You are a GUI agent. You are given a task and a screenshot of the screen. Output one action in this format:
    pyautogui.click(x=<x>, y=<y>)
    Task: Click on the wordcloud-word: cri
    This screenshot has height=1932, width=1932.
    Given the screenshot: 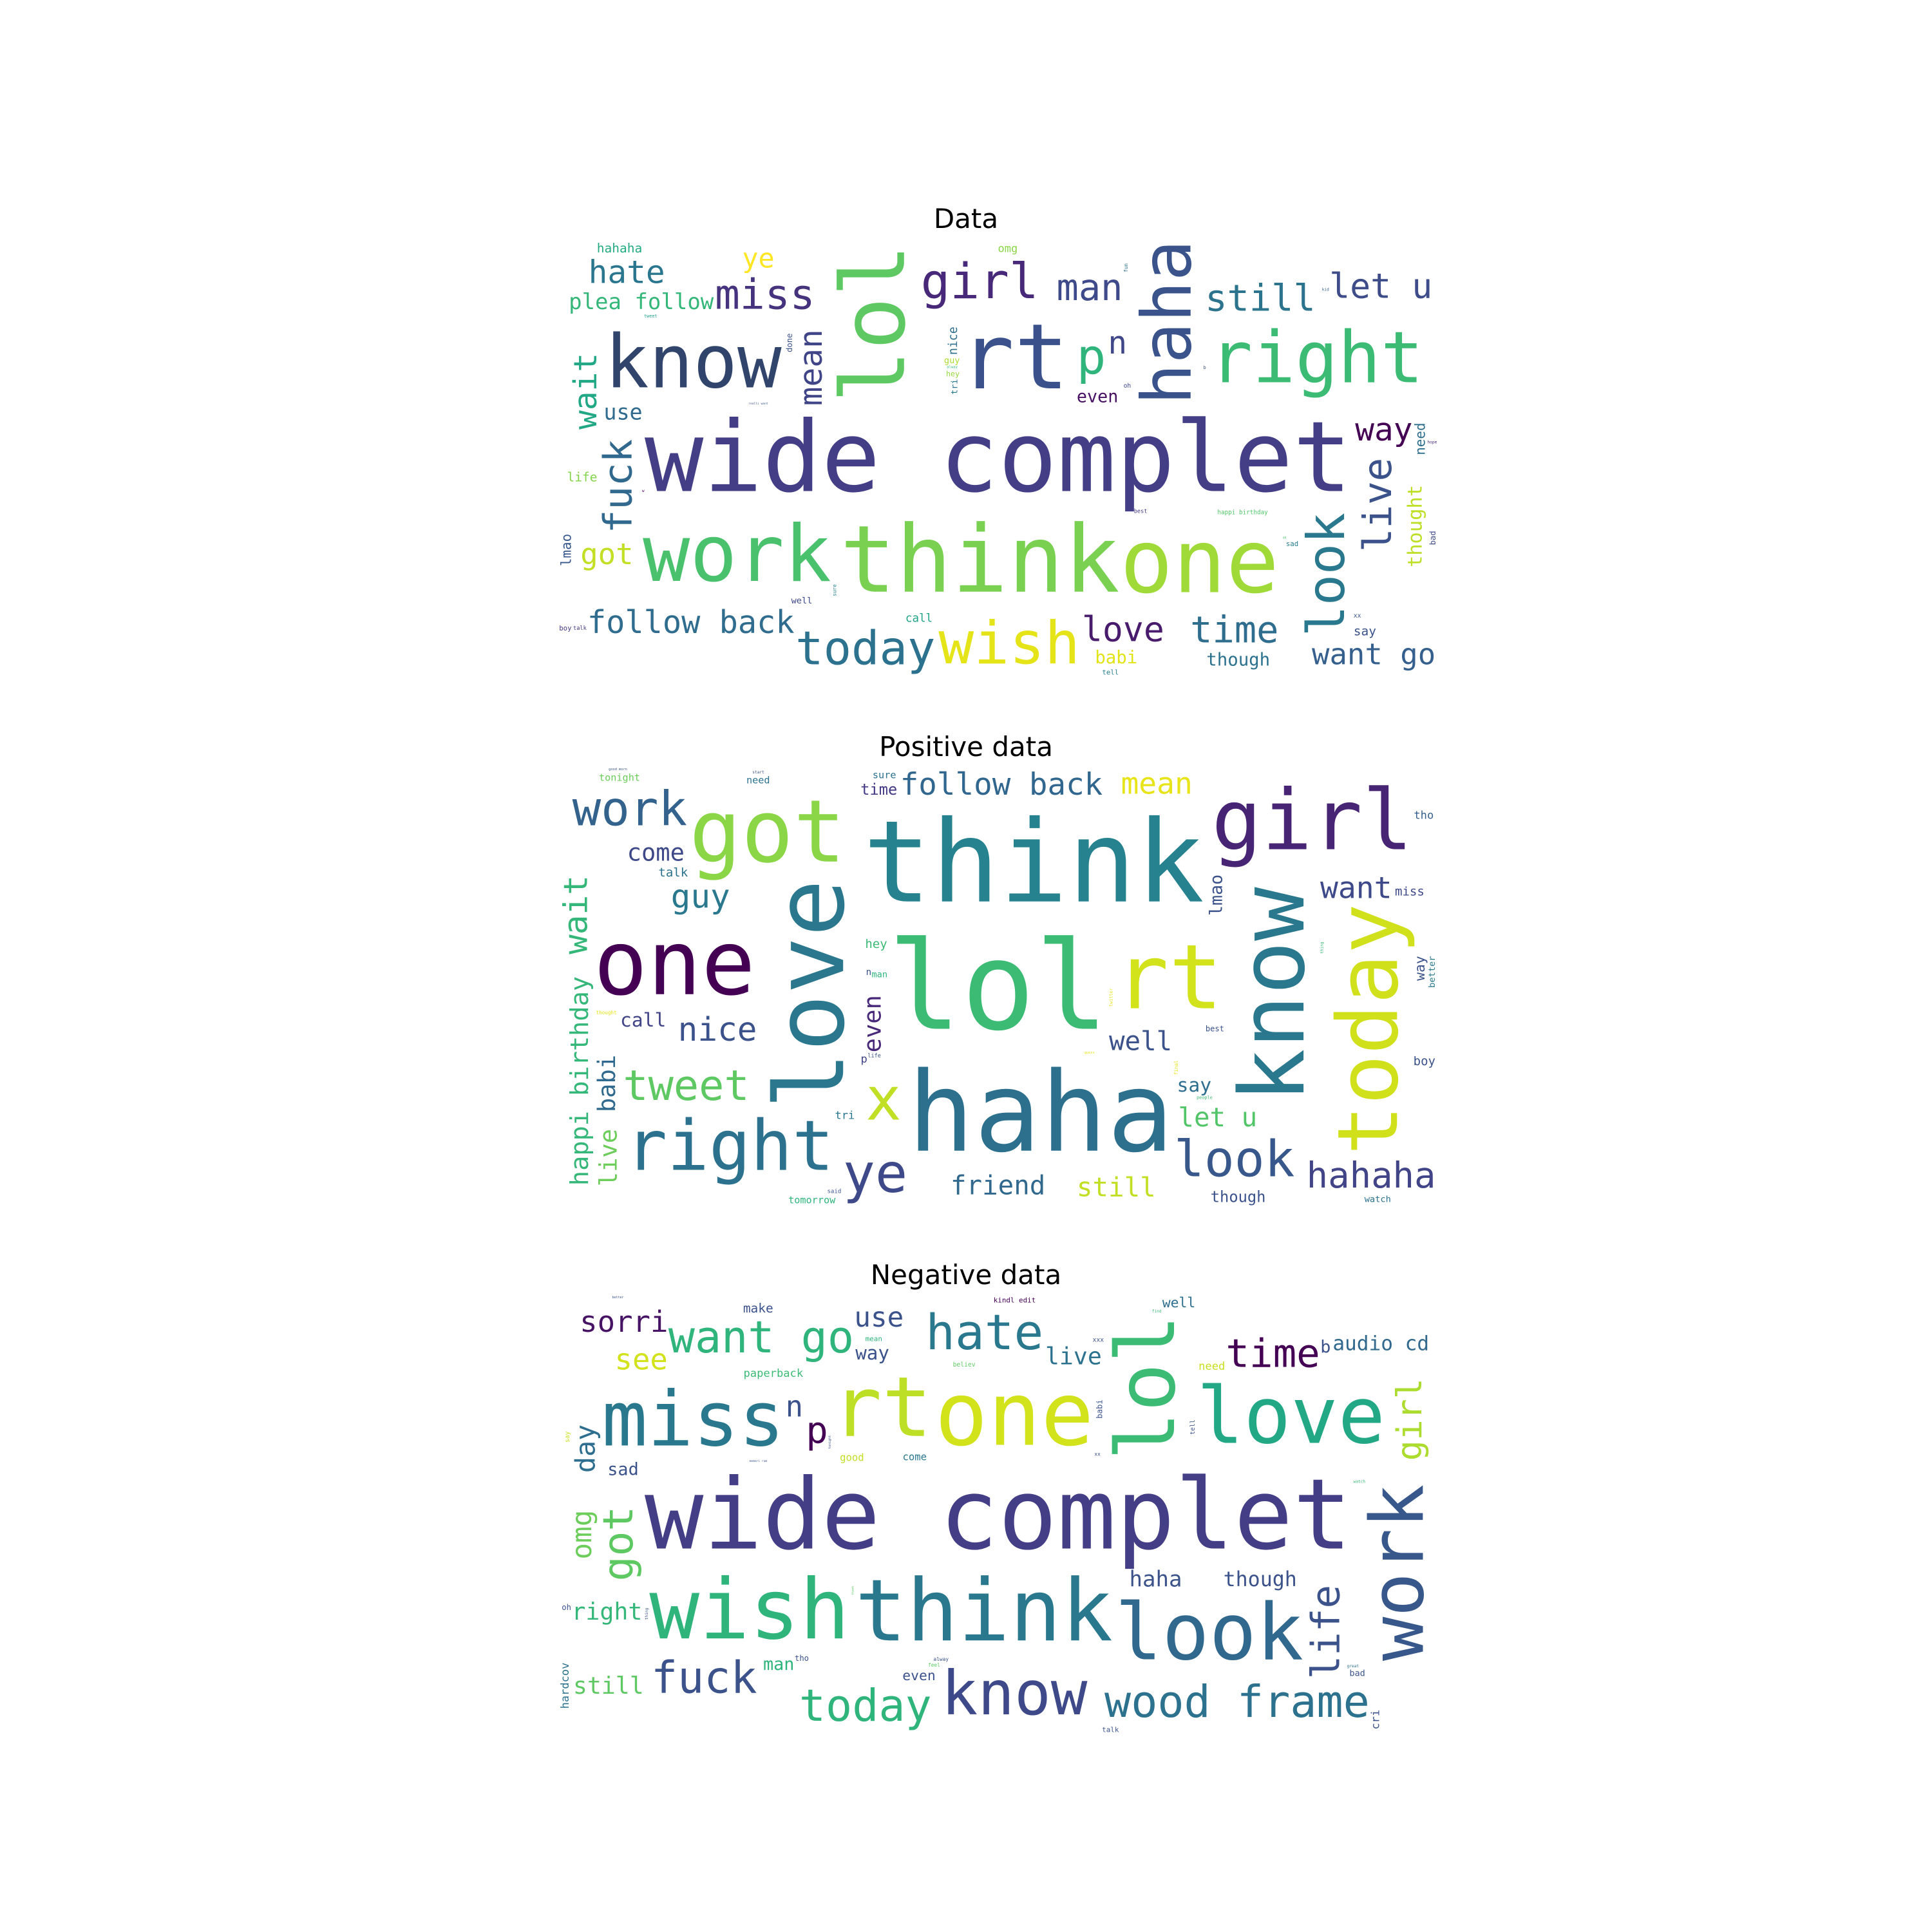 What is the action you would take?
    pyautogui.click(x=1376, y=1720)
    